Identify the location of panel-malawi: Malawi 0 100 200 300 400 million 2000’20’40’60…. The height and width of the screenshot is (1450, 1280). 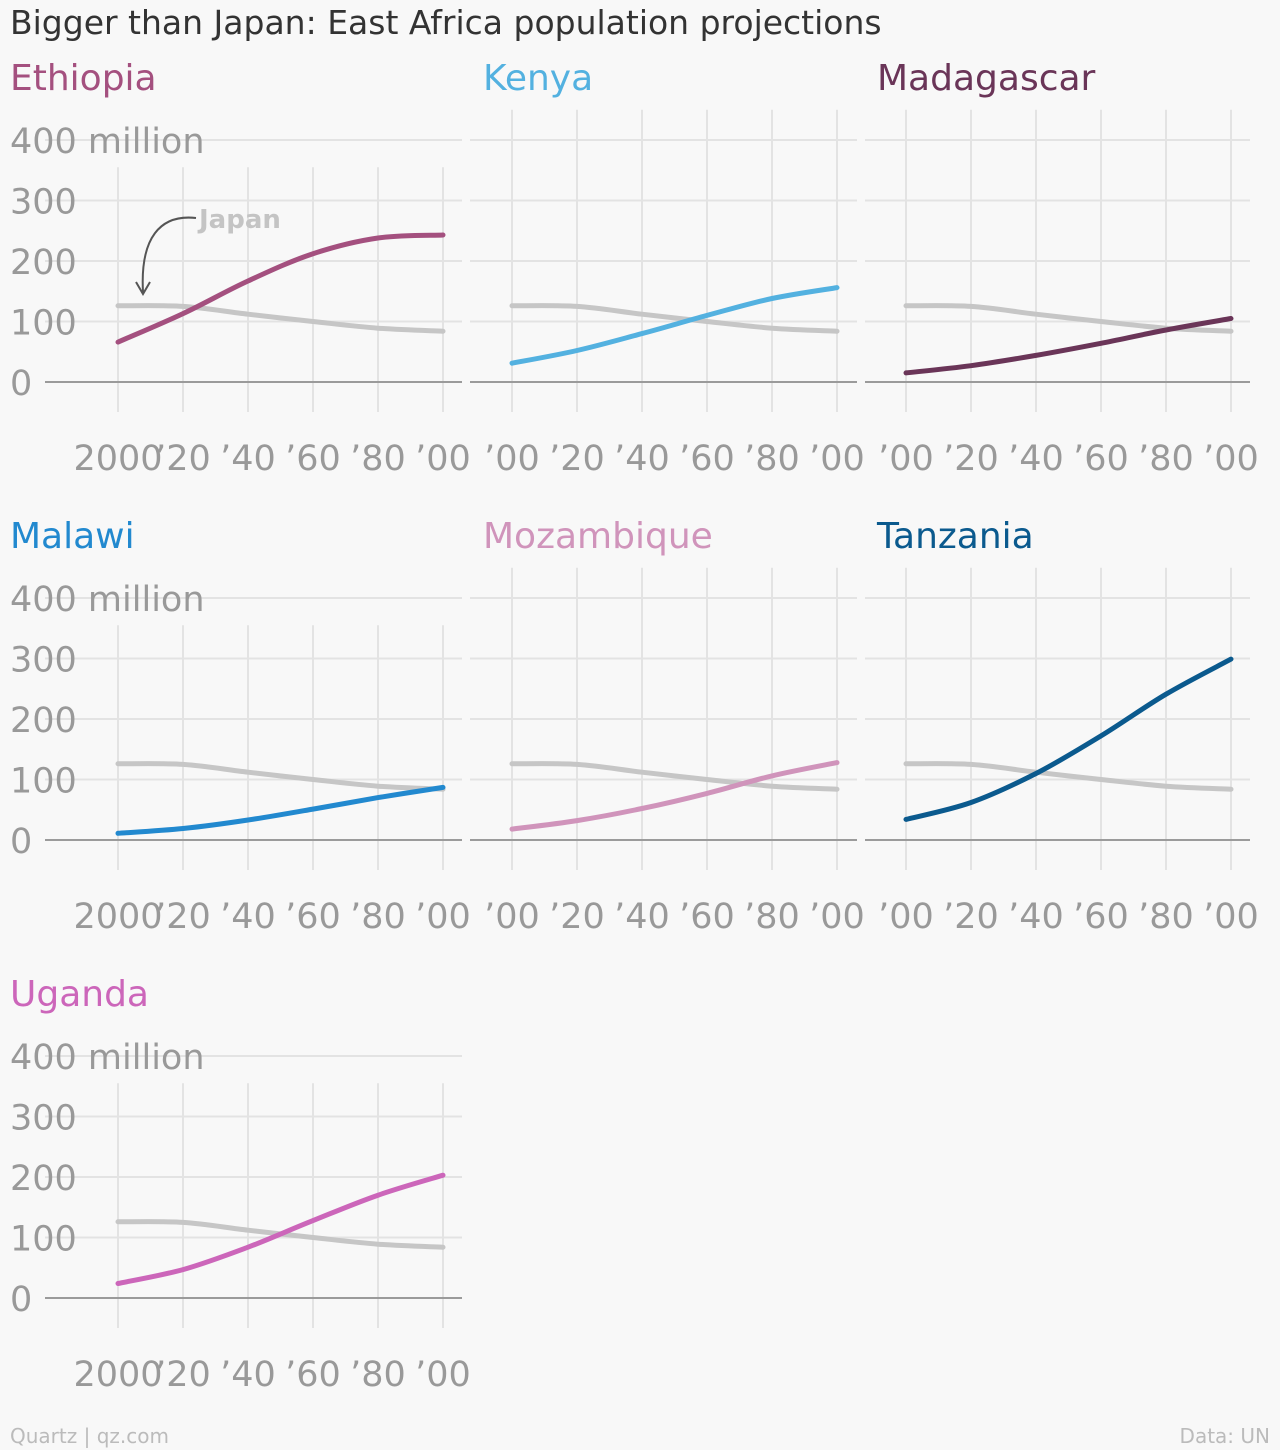
(240, 726).